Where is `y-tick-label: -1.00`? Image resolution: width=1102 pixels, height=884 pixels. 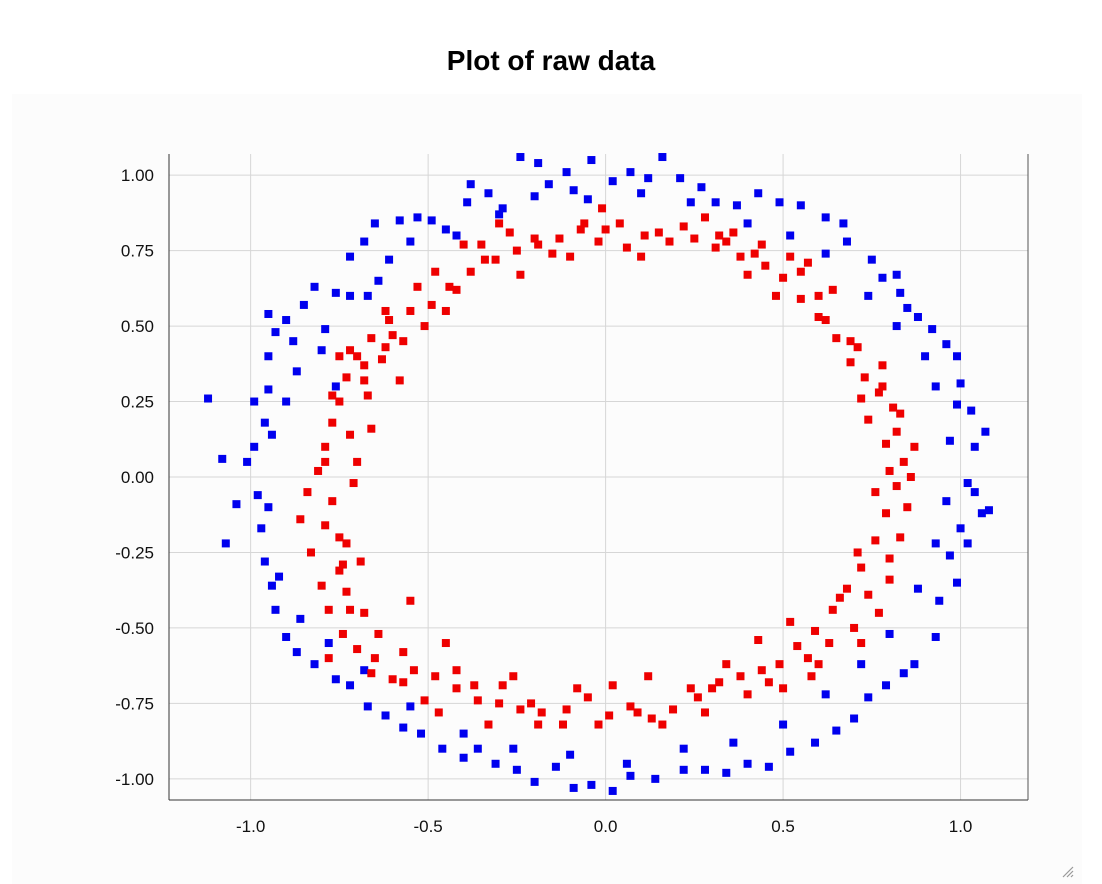 y-tick-label: -1.00 is located at coordinates (134, 779).